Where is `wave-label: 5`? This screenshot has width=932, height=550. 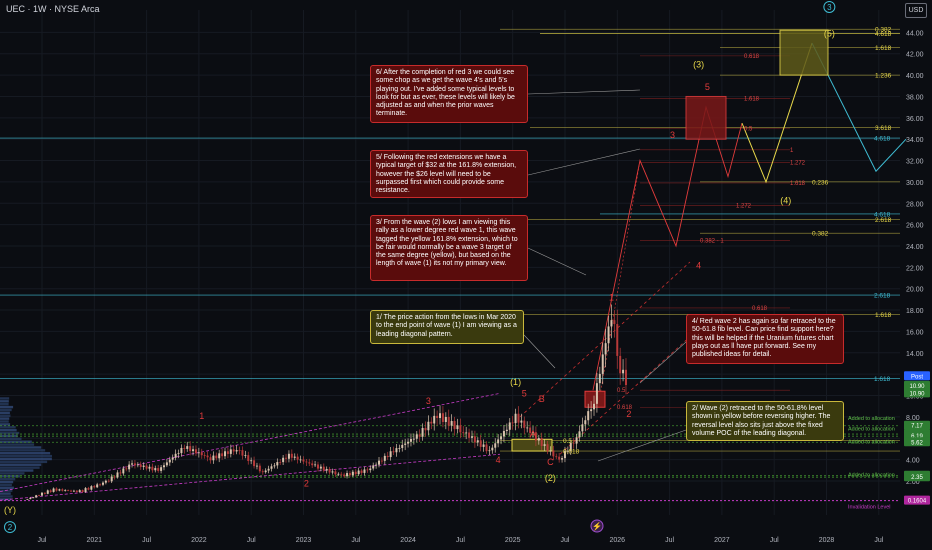
wave-label: 5 is located at coordinates (707, 87).